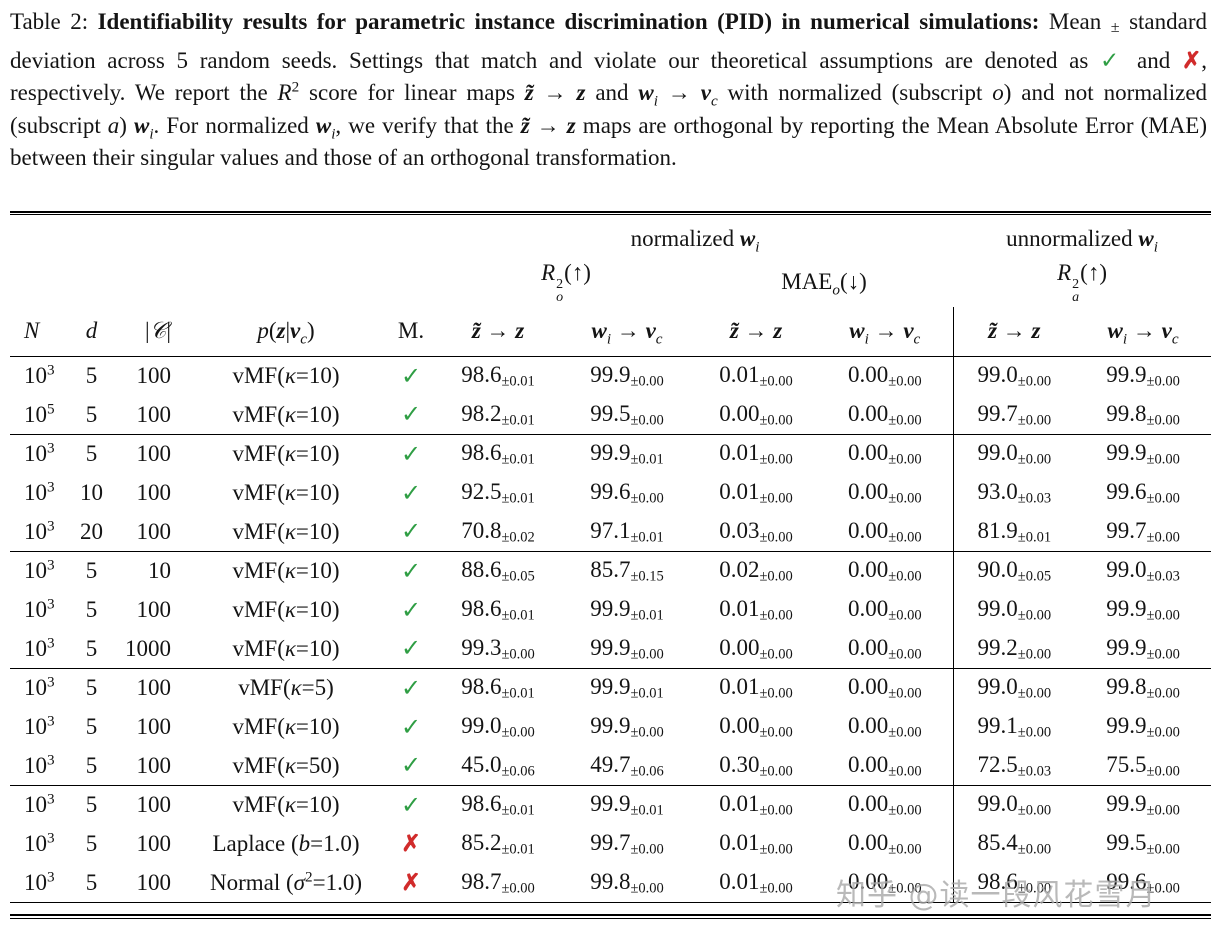  Describe the element at coordinates (610, 916) in the screenshot. I see `table-bottom-rule` at that location.